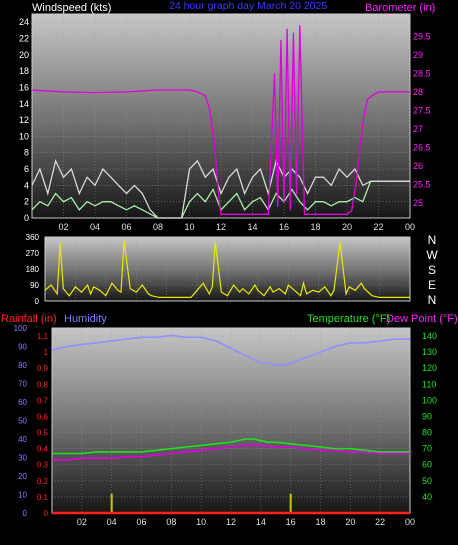  Describe the element at coordinates (427, 465) in the screenshot. I see `temperature-y-tick-label: 60` at that location.